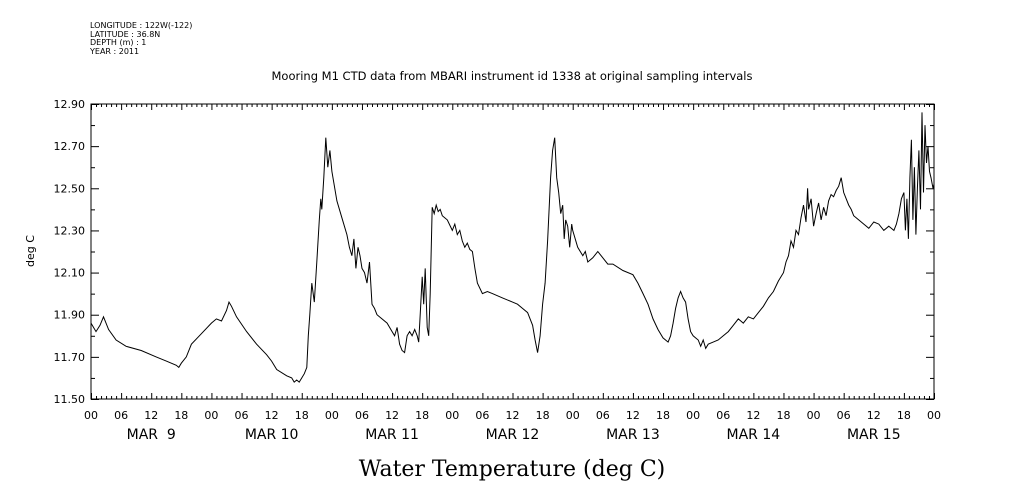  I want to click on depth-label: DEPTH (m) : 1, so click(118, 43).